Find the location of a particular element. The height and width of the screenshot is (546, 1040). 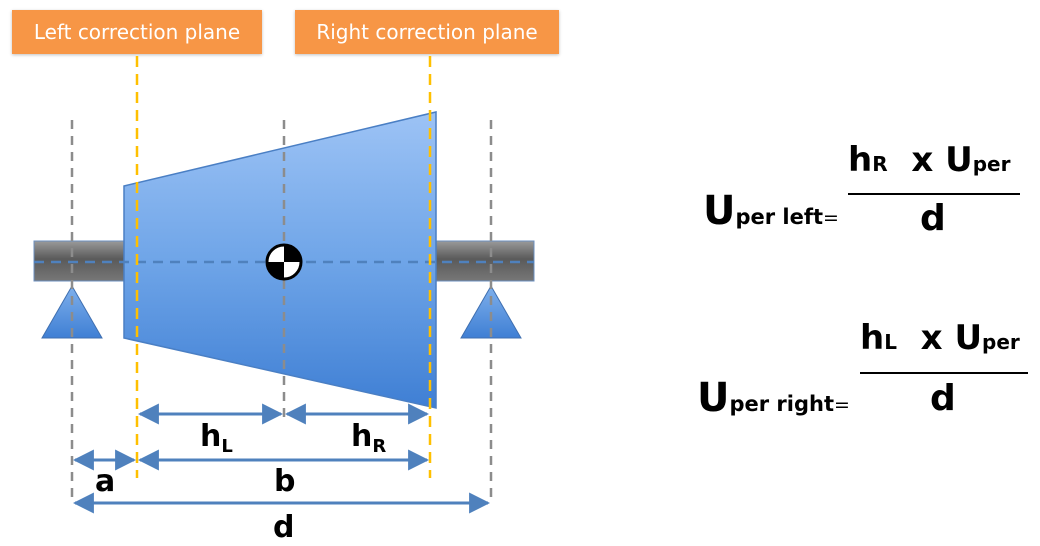

left-shaft is located at coordinates (80, 261).